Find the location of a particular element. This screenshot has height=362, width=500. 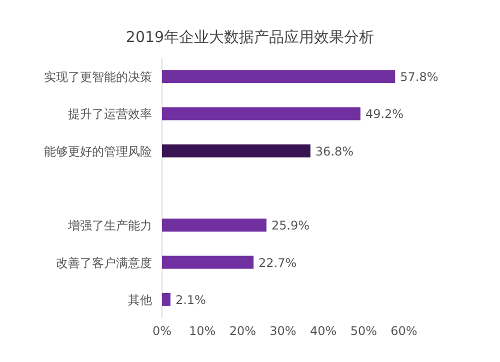

y-tick-label: 能够更好的管理风险 is located at coordinates (98, 151).